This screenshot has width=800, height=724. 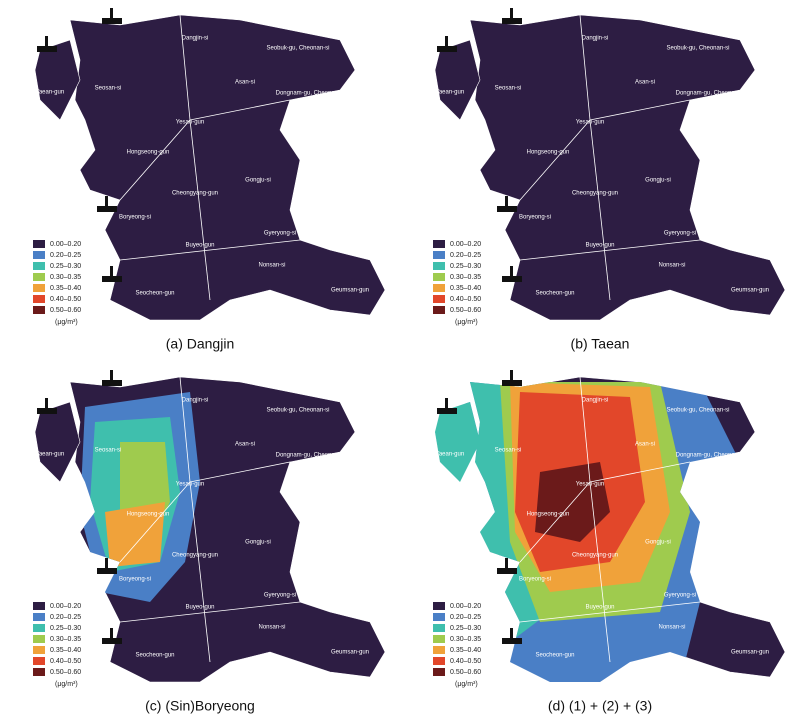 I want to click on caption: (d) (1) + (2) + (3), so click(x=600, y=706).